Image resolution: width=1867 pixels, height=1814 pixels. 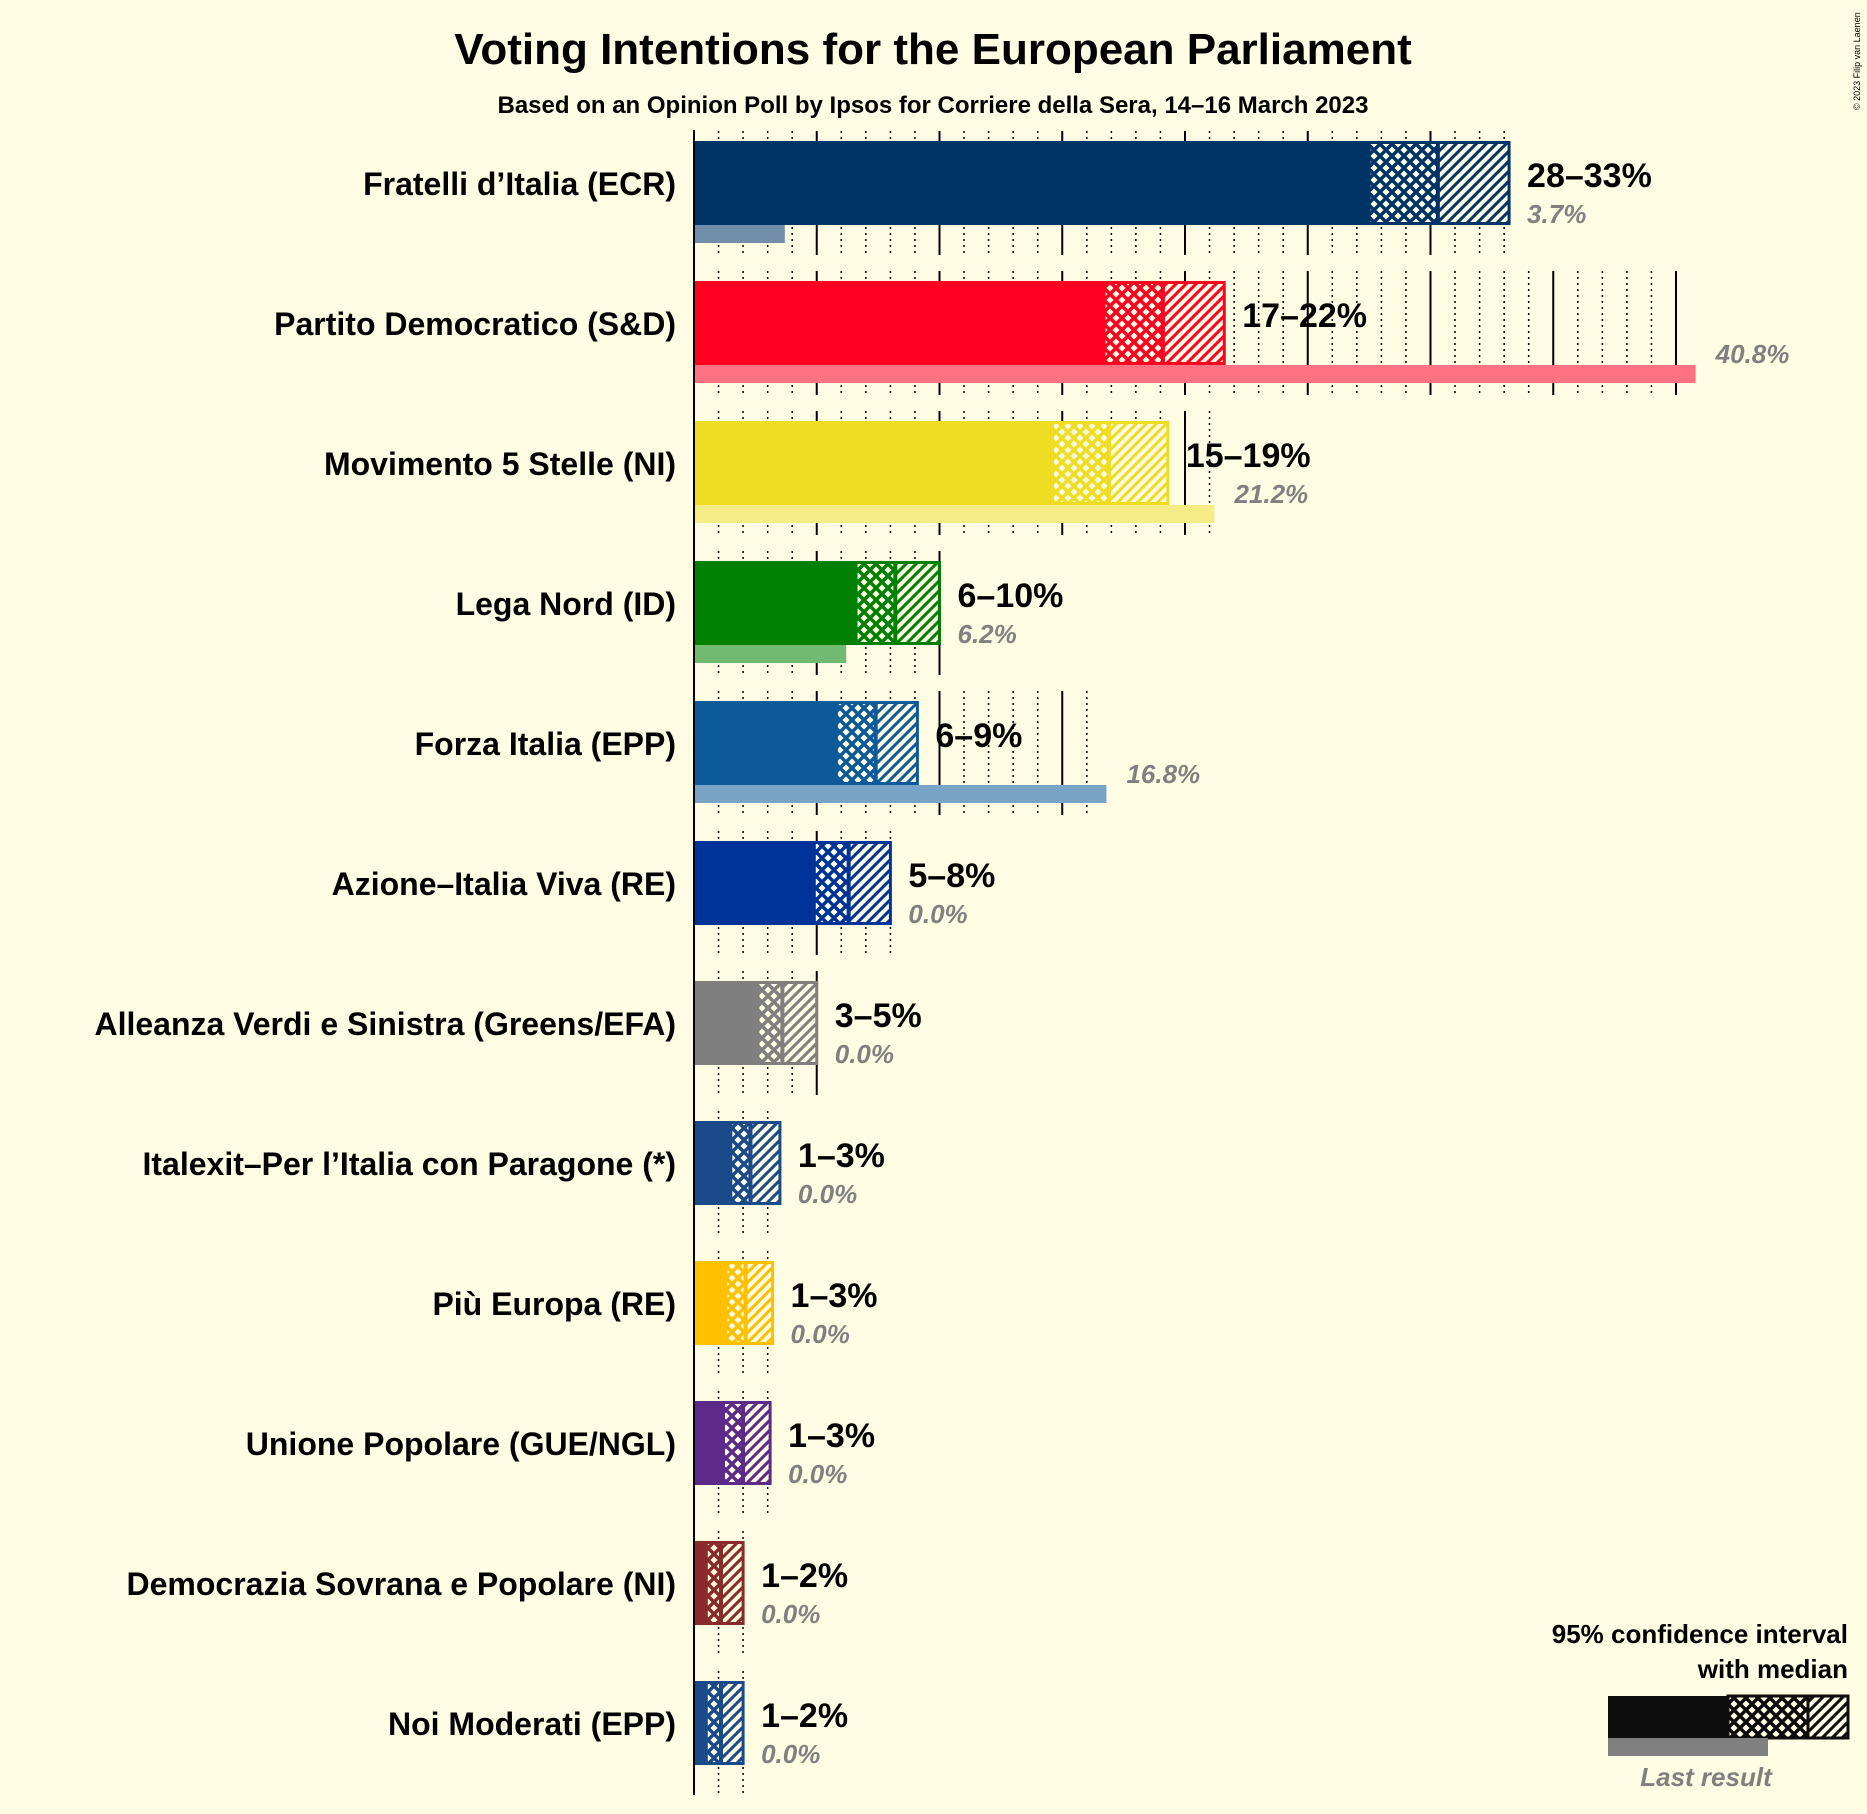 I want to click on range-label: 15–19%, so click(x=1248, y=456).